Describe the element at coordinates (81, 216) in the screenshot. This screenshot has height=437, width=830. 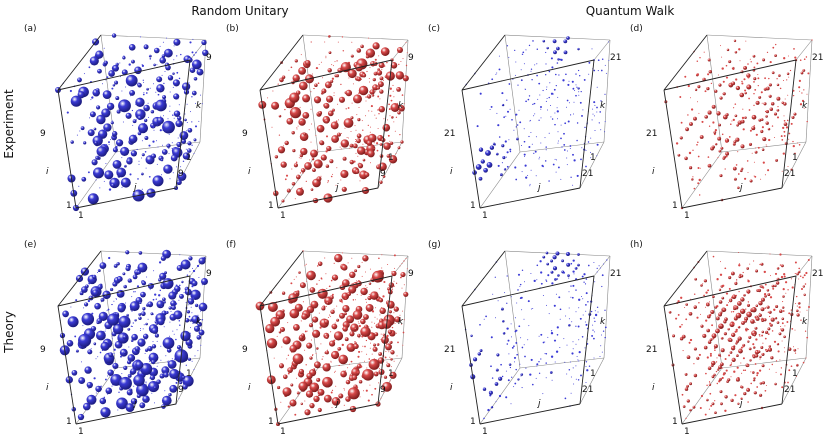
I see `axis-j-min-label: 1` at that location.